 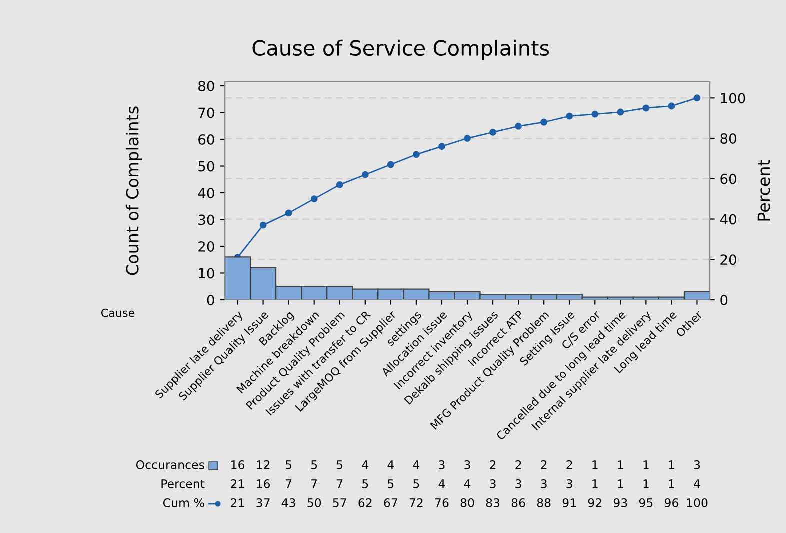 What do you see at coordinates (401, 50) in the screenshot?
I see `chart-title: Cause of Service Complaints` at bounding box center [401, 50].